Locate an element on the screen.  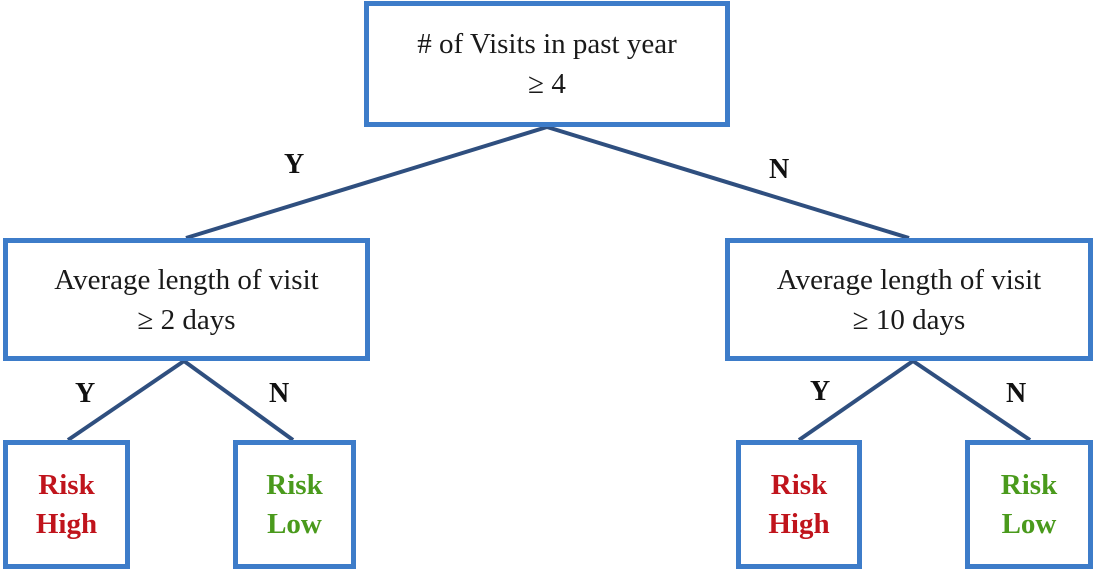
root-yes-label: Y is located at coordinates (294, 164).